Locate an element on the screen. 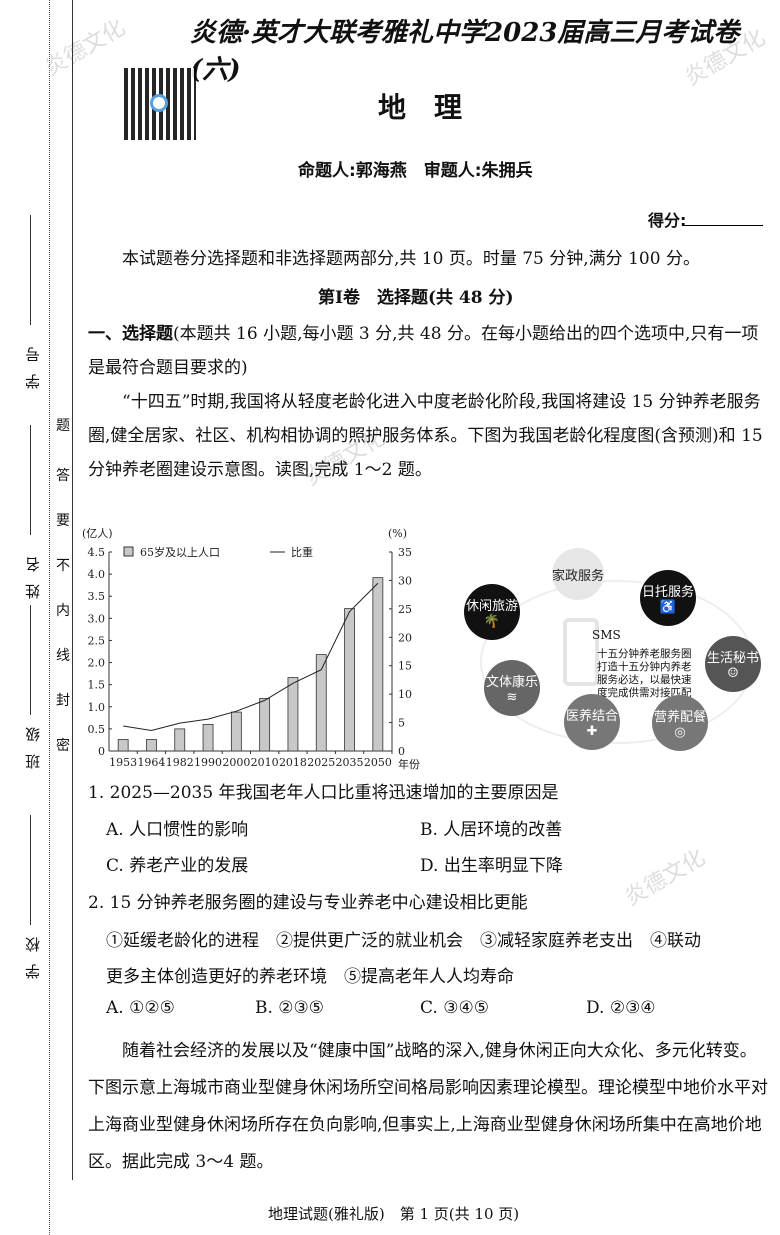  student-id-blank is located at coordinates (30, 270).